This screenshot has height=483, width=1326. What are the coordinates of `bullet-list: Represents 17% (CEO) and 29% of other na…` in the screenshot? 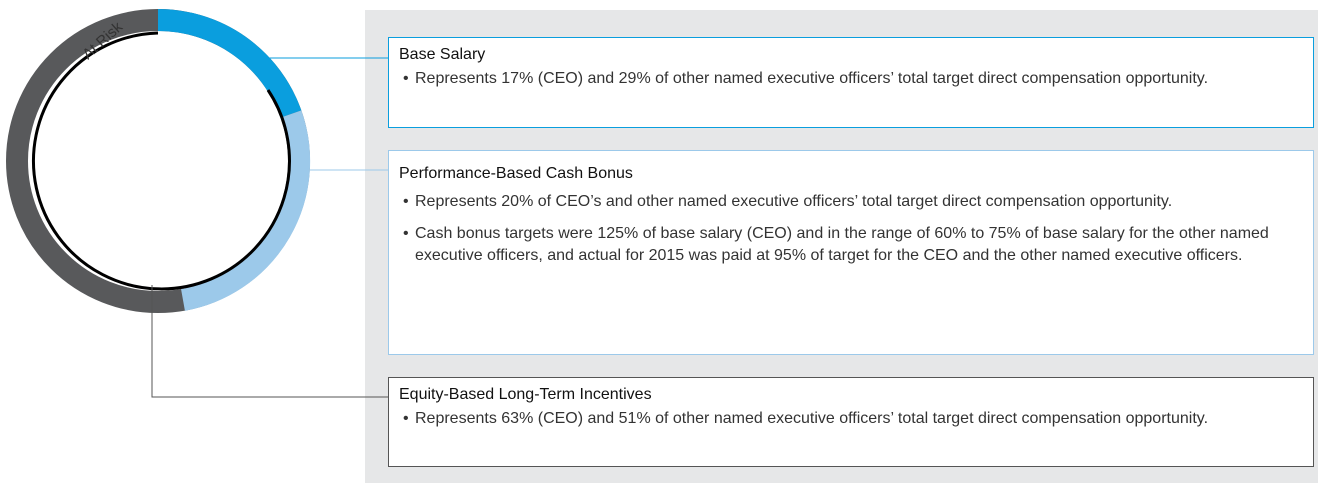 It's located at (851, 79).